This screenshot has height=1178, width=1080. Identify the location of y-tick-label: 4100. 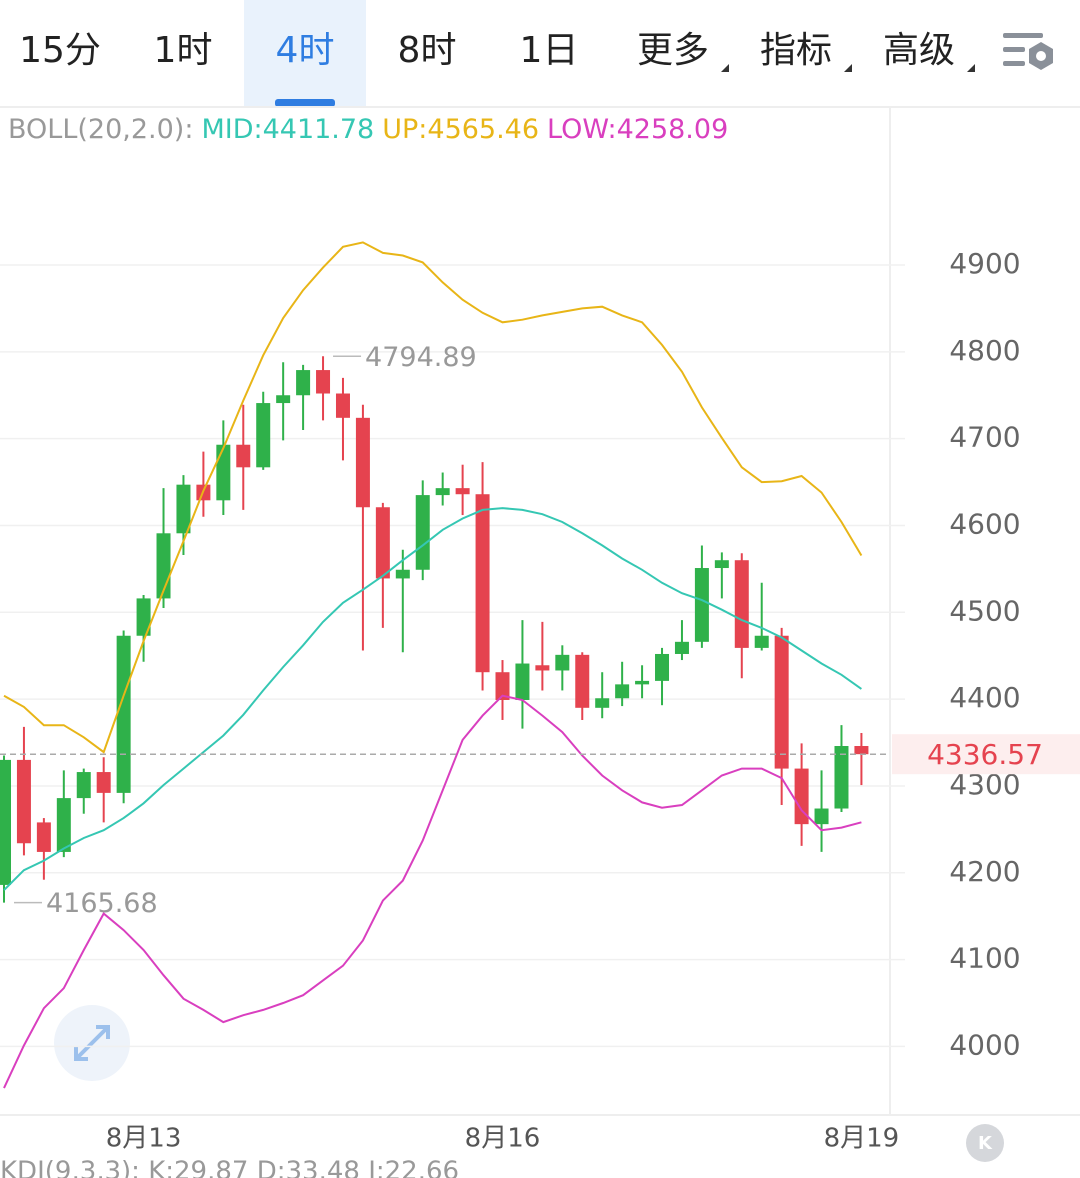
(984, 958).